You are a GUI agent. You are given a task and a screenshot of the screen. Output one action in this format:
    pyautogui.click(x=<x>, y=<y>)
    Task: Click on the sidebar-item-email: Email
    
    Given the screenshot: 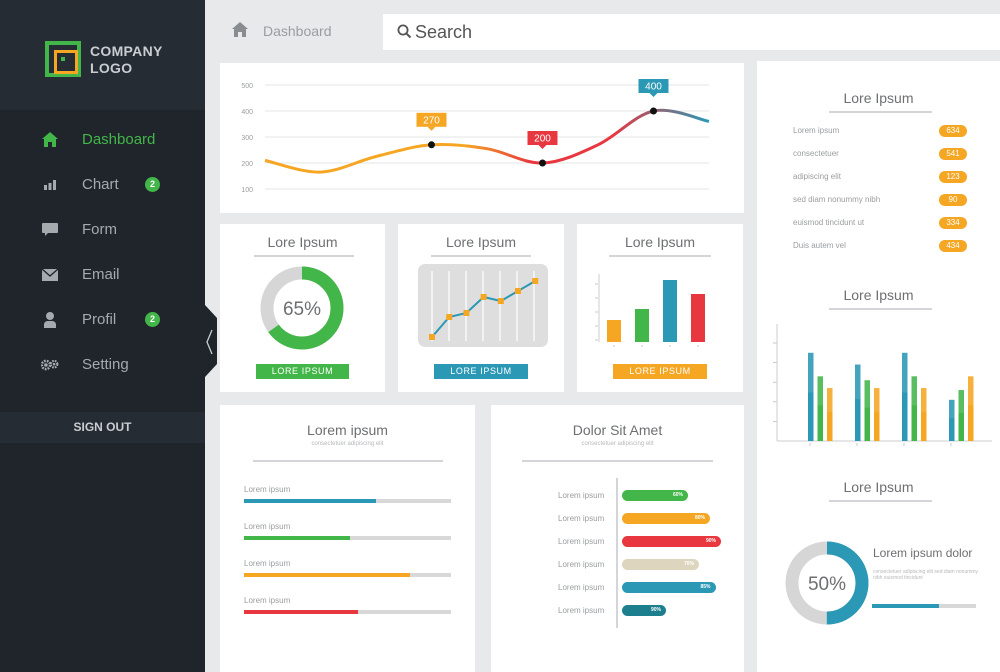 What is the action you would take?
    pyautogui.click(x=102, y=274)
    